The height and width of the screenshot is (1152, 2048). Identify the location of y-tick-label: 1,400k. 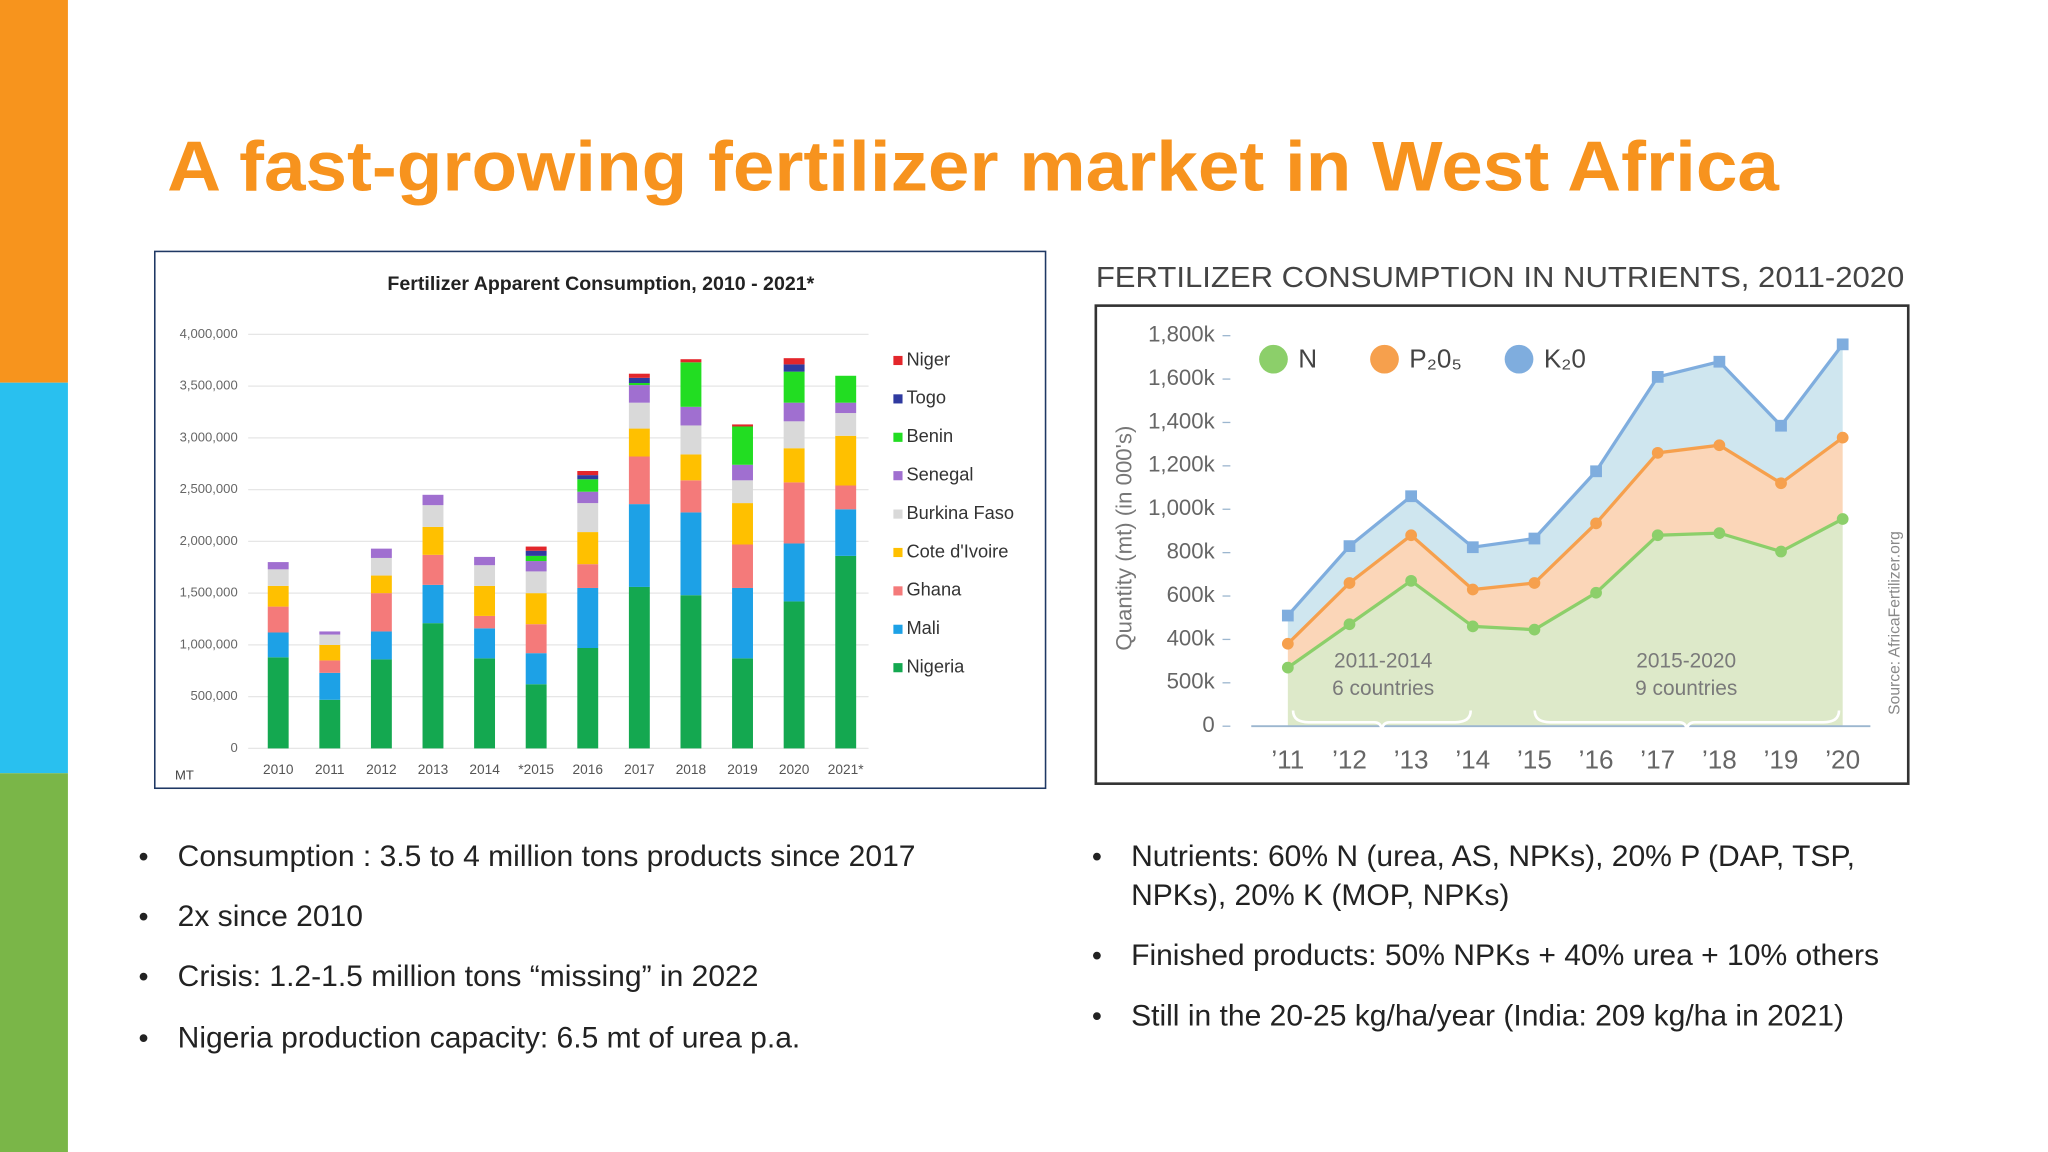
(1182, 420).